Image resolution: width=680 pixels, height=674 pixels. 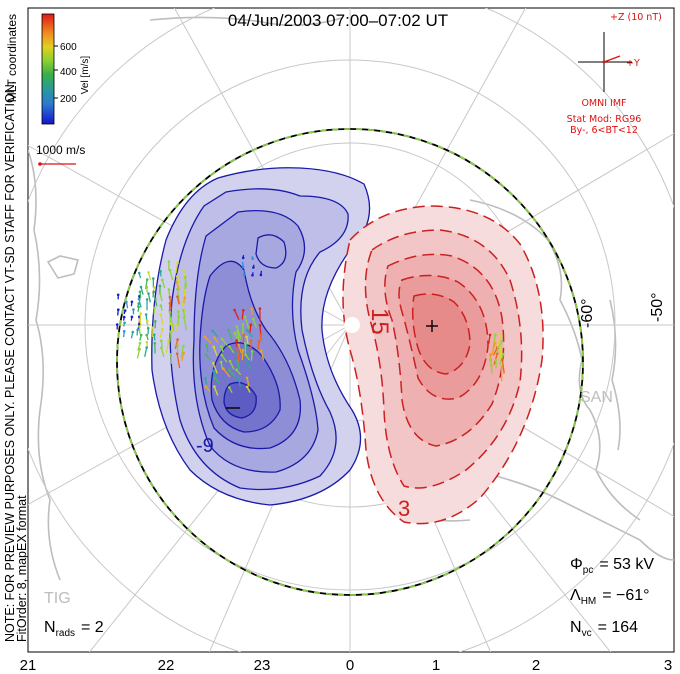 What do you see at coordinates (436, 665) in the screenshot?
I see `mlt-label-1: 1` at bounding box center [436, 665].